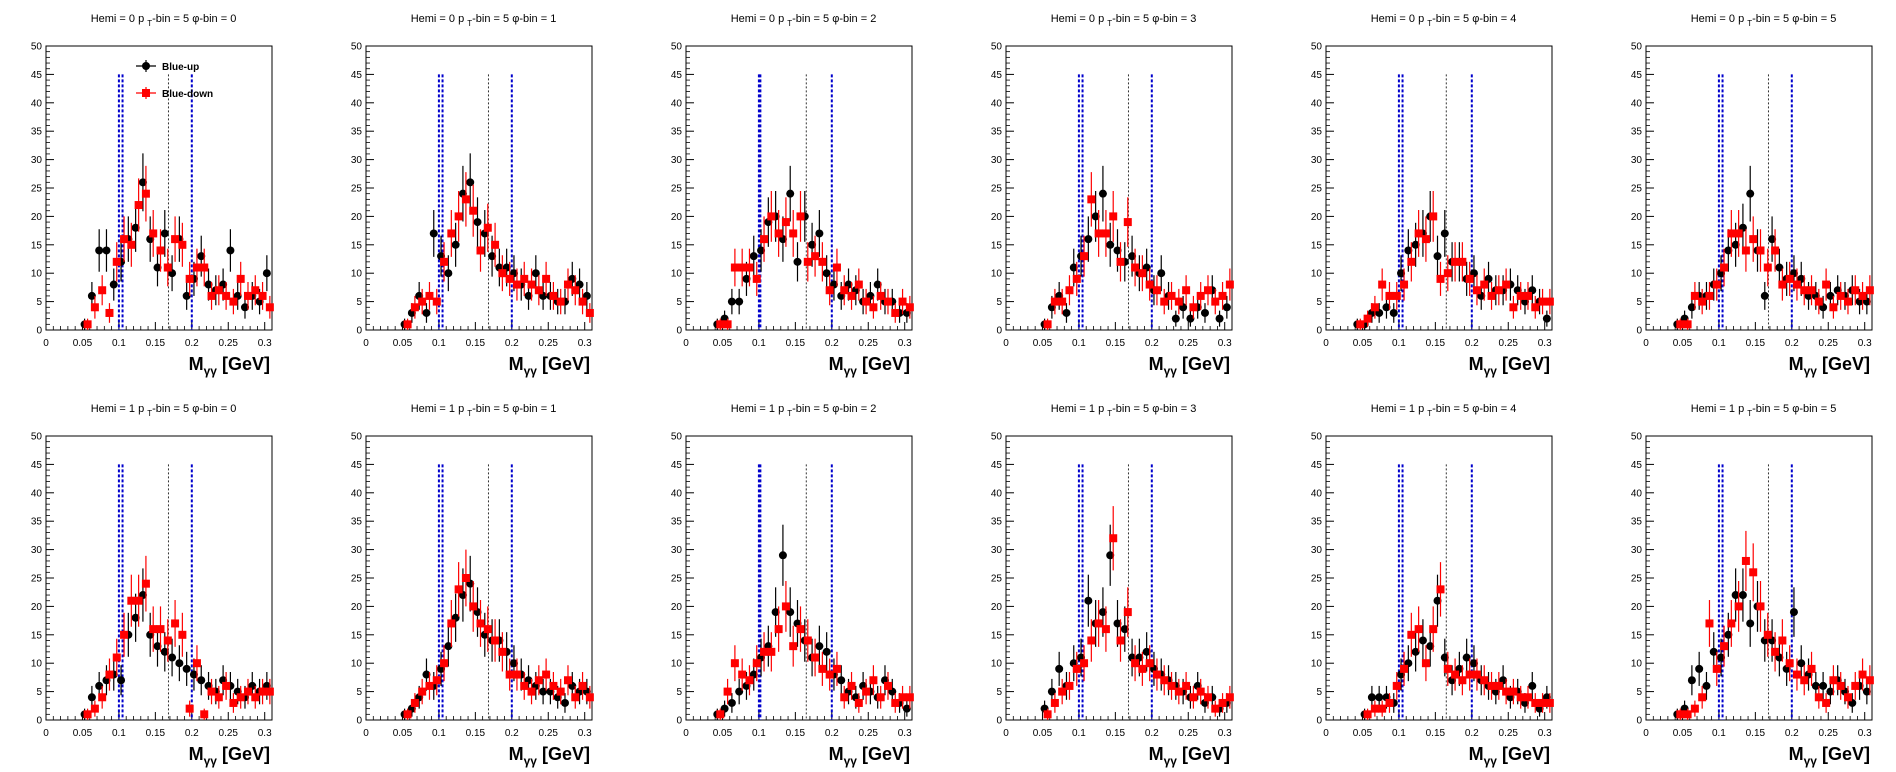 Image resolution: width=1896 pixels, height=772 pixels. I want to click on y-tick-label: 10, so click(37, 664).